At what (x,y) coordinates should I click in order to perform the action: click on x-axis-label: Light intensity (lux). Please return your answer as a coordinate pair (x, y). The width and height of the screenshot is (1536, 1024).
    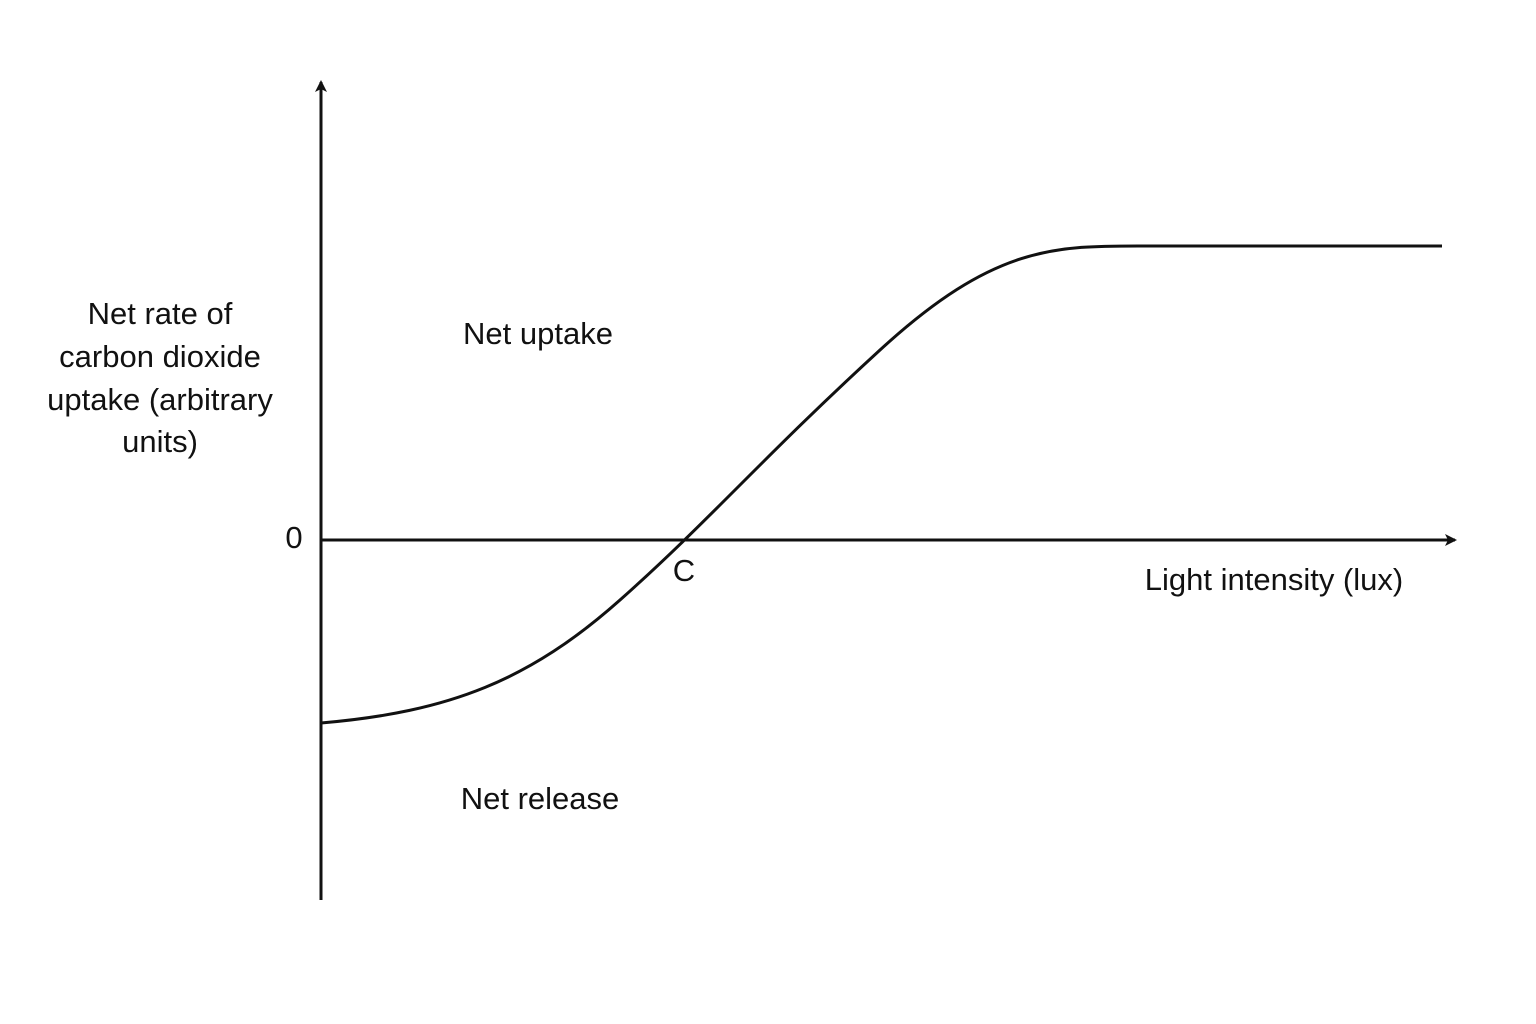
    Looking at the image, I should click on (1274, 579).